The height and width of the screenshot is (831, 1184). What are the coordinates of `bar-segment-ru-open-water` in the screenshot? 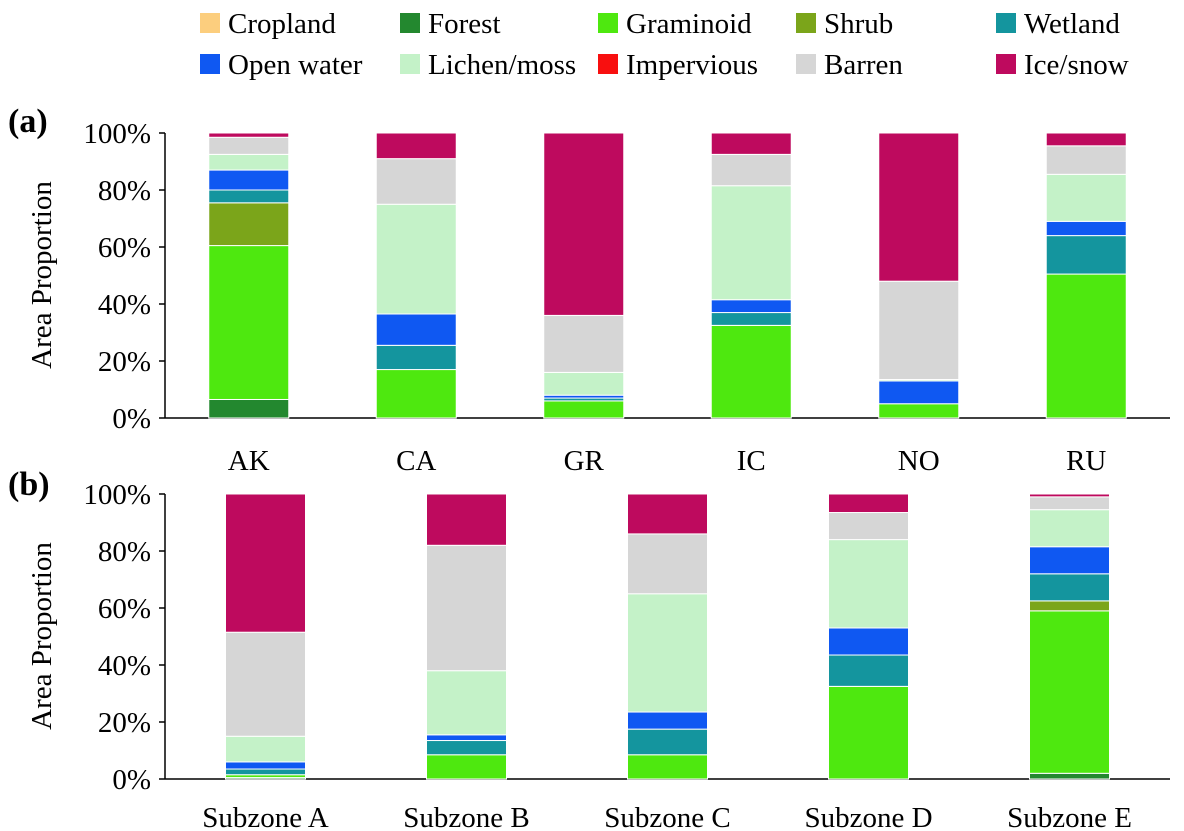 It's located at (1086, 228).